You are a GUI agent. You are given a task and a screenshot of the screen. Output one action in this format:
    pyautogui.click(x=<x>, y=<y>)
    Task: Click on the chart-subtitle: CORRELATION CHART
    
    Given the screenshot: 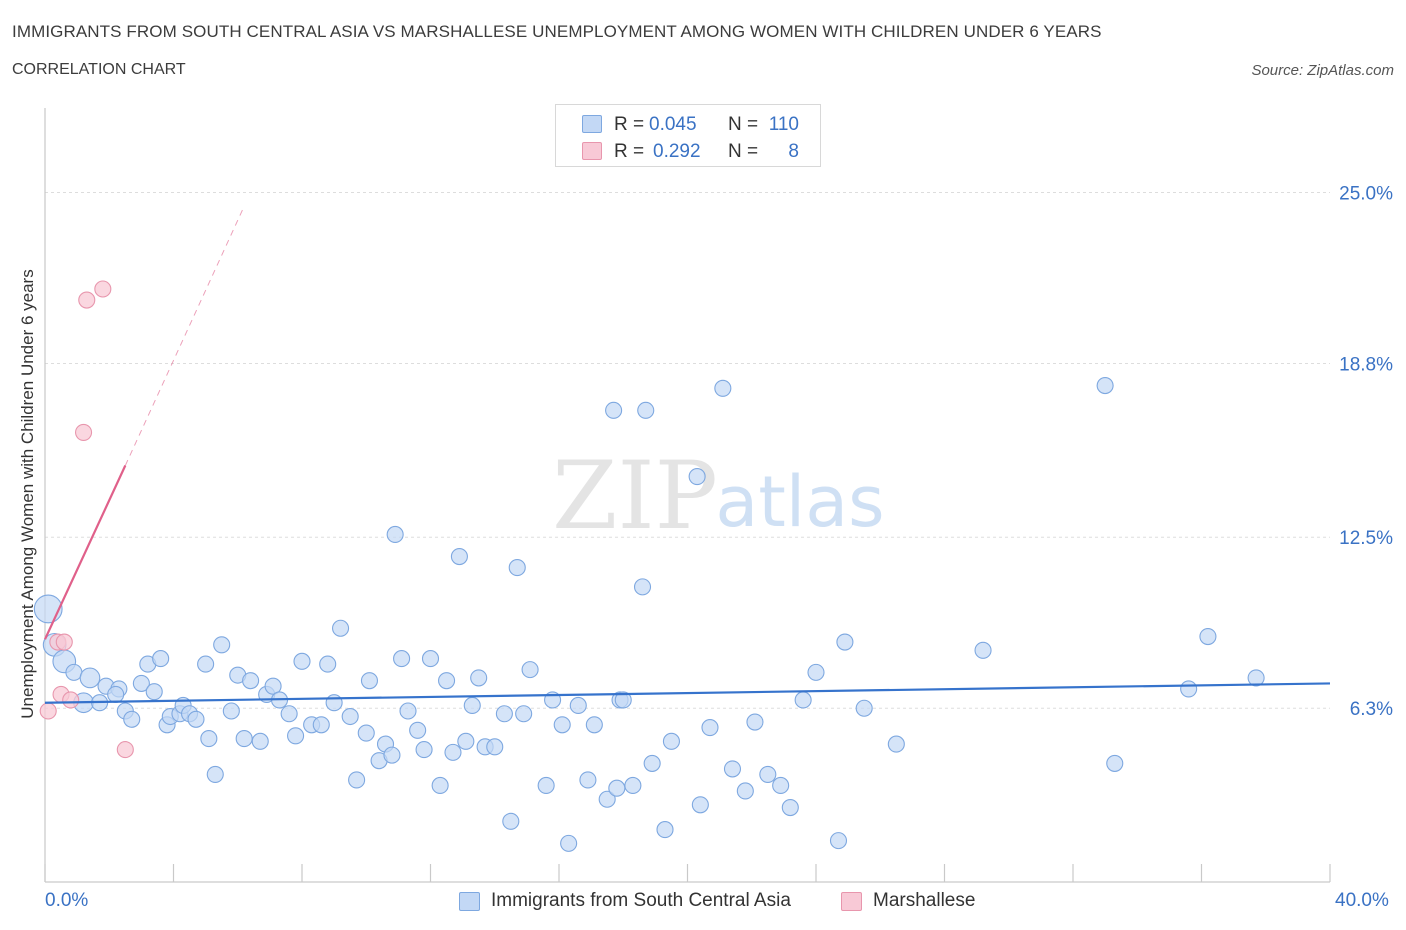 What is the action you would take?
    pyautogui.click(x=99, y=69)
    